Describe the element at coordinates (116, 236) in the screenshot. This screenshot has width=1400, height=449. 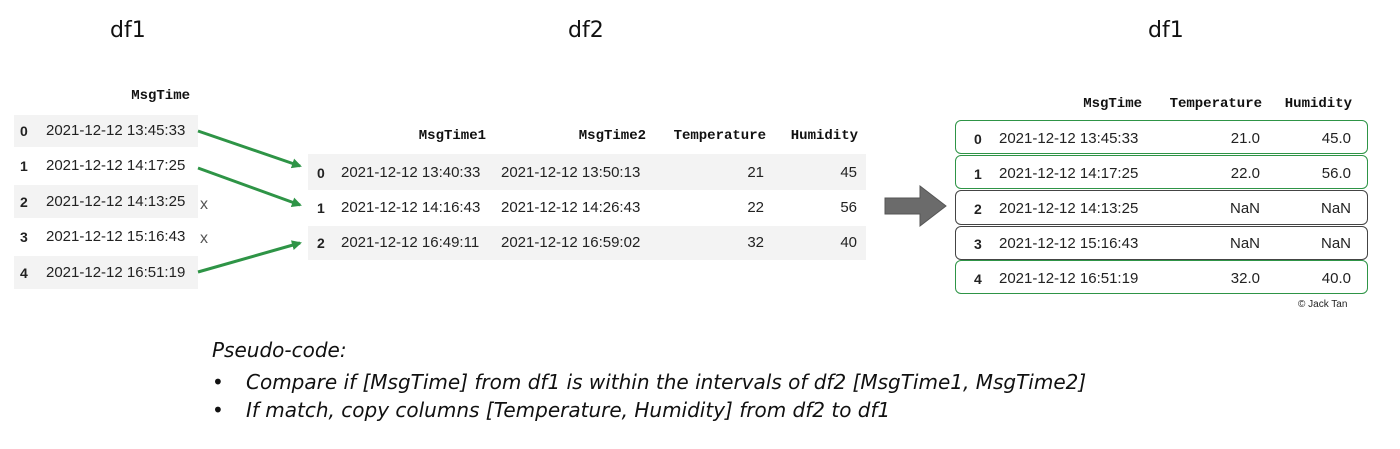
I see `df1-left-msgtime: 2021-12-12 15:16:43` at that location.